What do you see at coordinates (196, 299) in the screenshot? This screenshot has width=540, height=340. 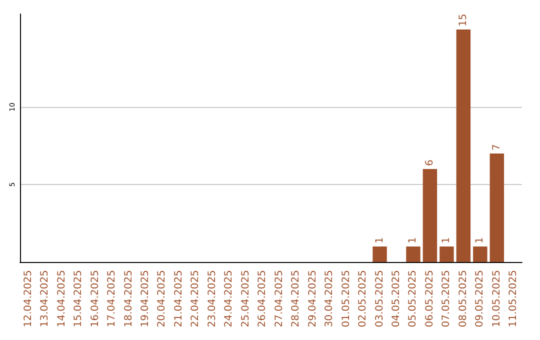 I see `x-tick-label: 22.04.2025` at bounding box center [196, 299].